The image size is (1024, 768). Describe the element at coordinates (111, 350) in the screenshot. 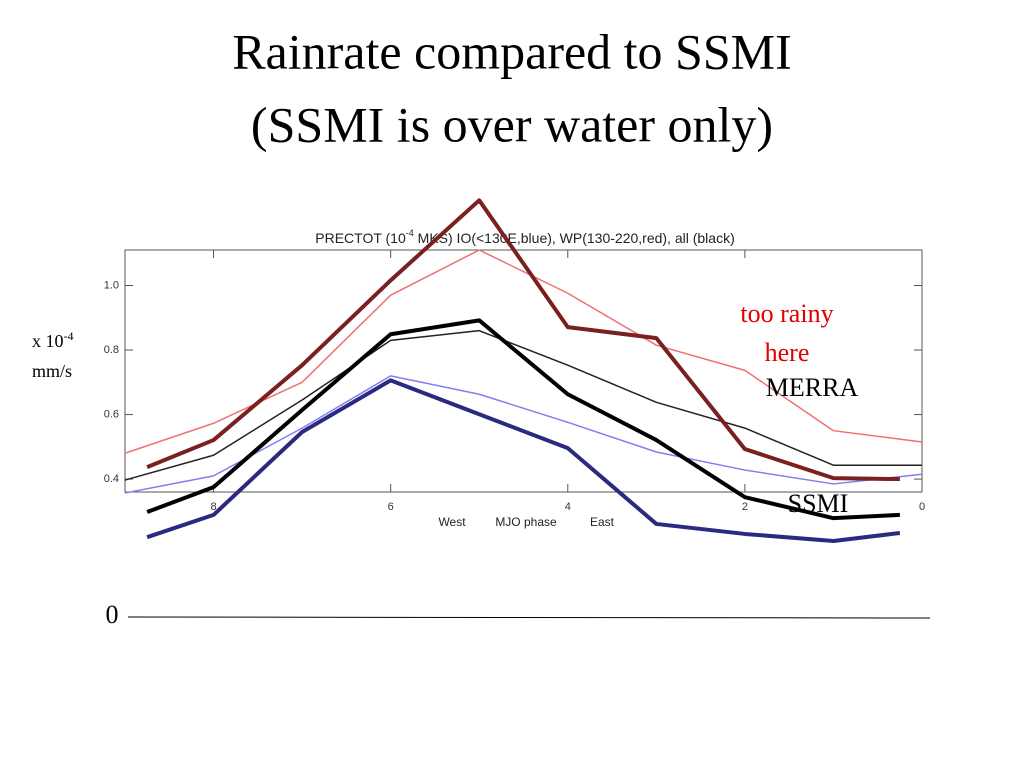

I see `y-tick-label: 0.8` at that location.